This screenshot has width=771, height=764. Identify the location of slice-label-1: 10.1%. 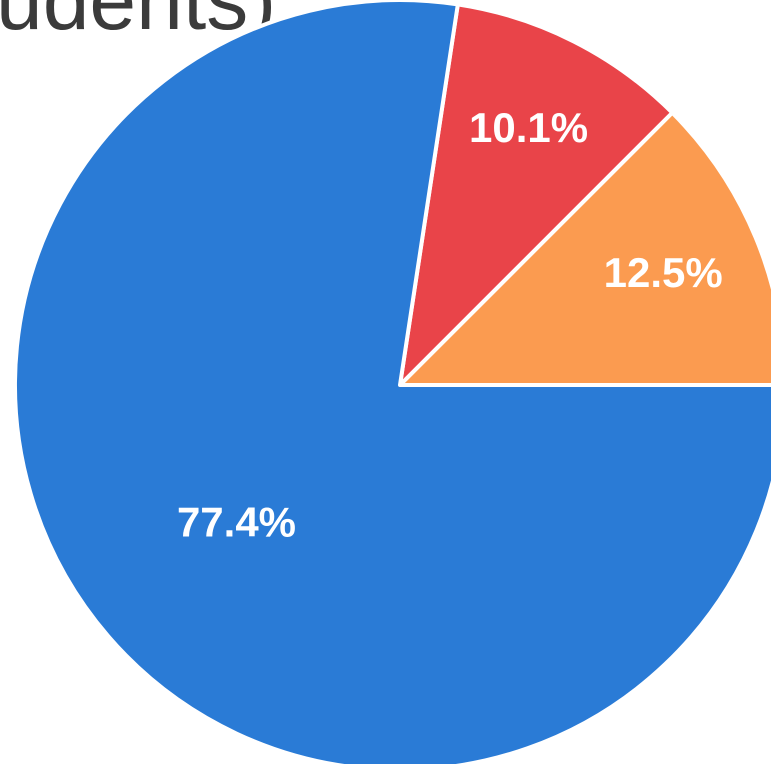
(528, 127).